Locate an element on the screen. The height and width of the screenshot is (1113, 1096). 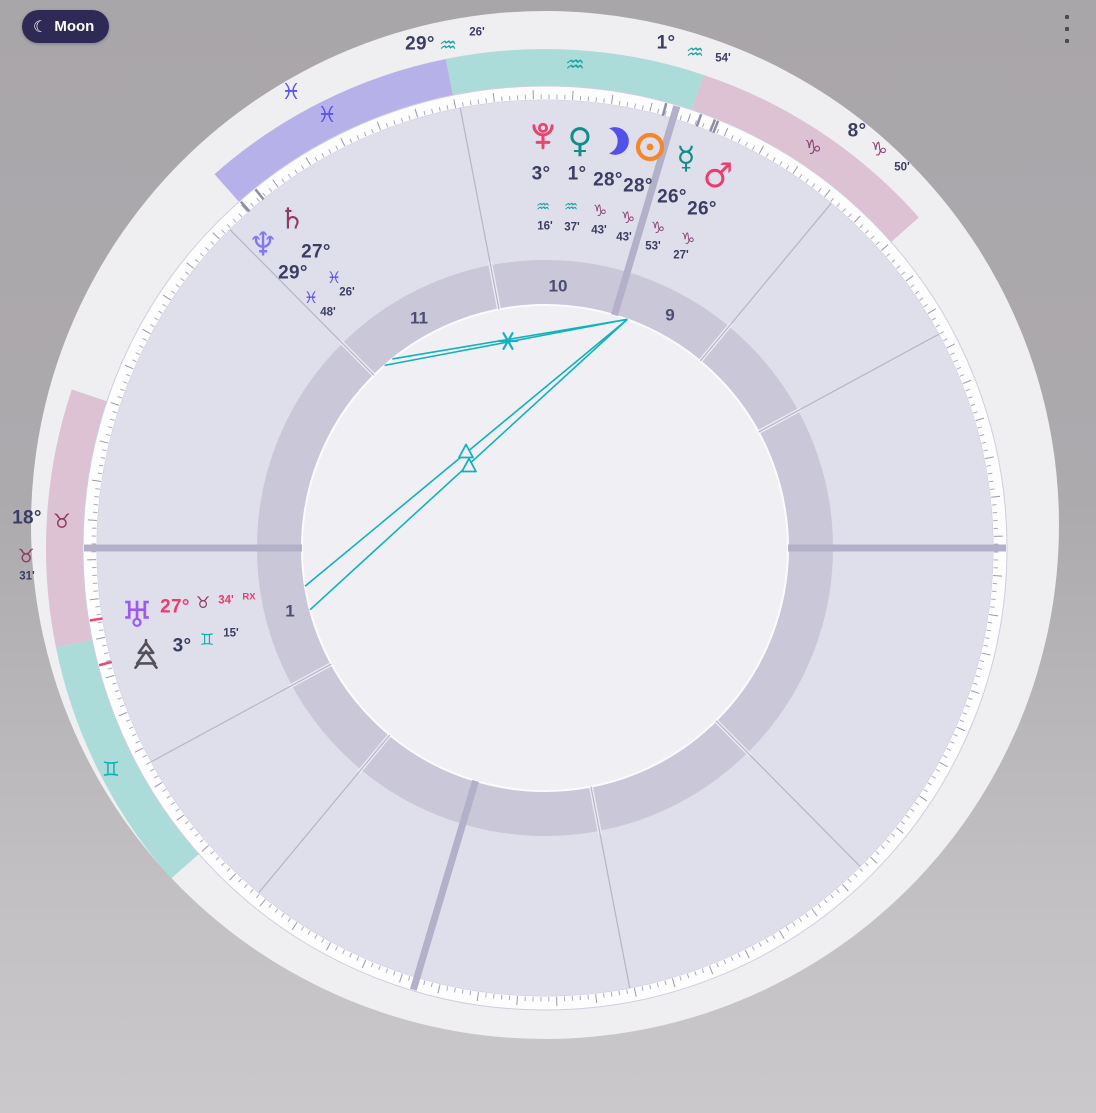
vesta-degree: 3° is located at coordinates (182, 646).